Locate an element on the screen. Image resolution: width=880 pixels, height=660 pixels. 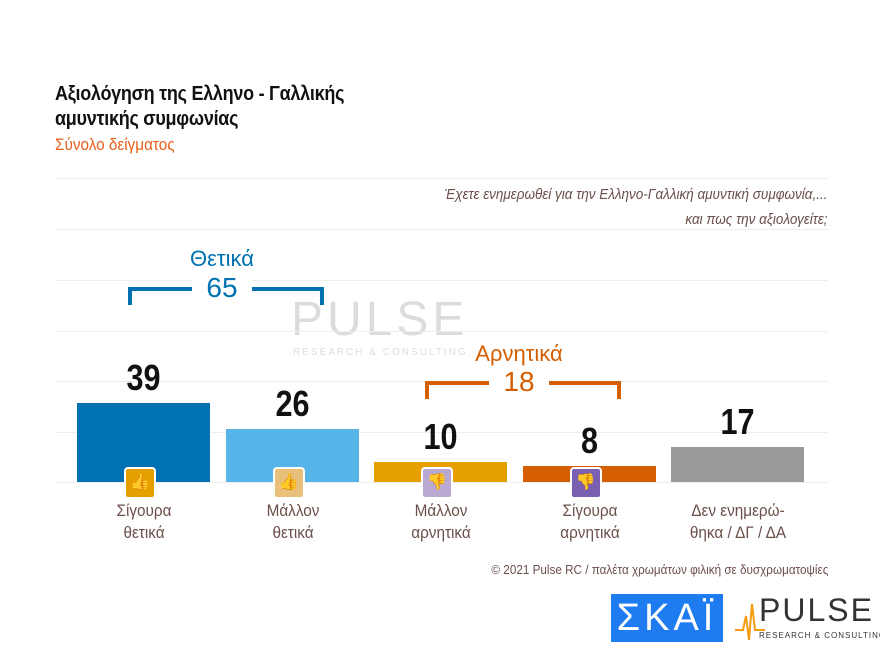
data-label: 8 is located at coordinates (589, 440).